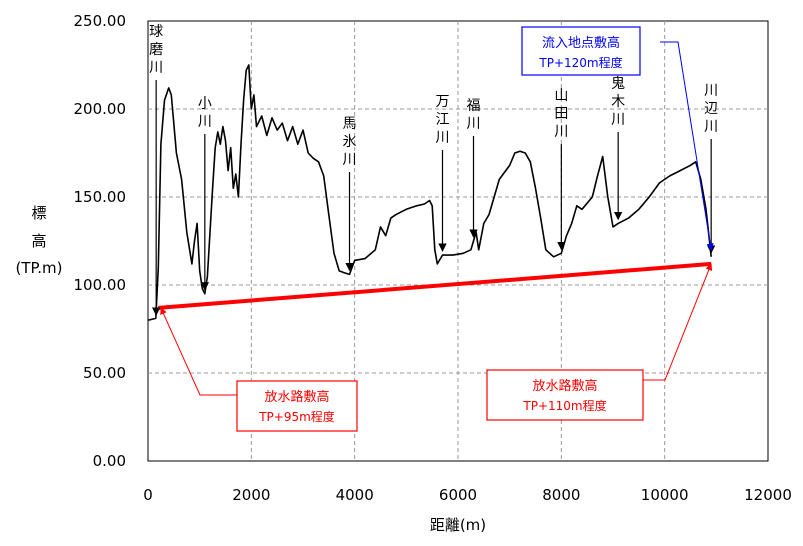 This screenshot has height=546, width=803. I want to click on x-tick-label: 2000, so click(251, 495).